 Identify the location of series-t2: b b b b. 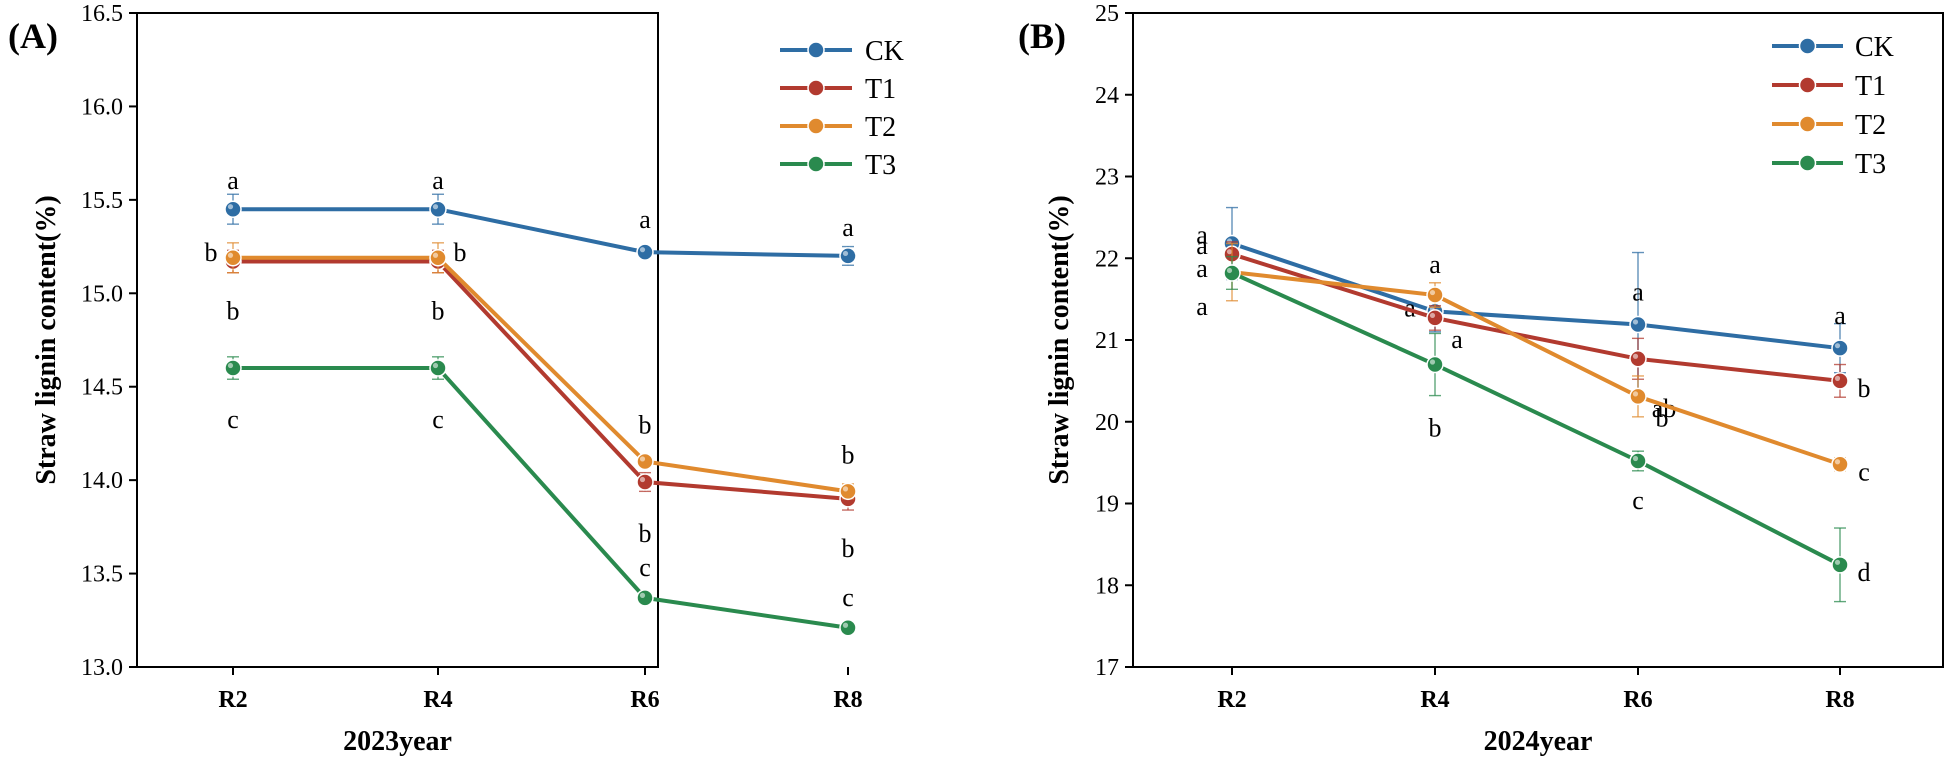
(531, 369).